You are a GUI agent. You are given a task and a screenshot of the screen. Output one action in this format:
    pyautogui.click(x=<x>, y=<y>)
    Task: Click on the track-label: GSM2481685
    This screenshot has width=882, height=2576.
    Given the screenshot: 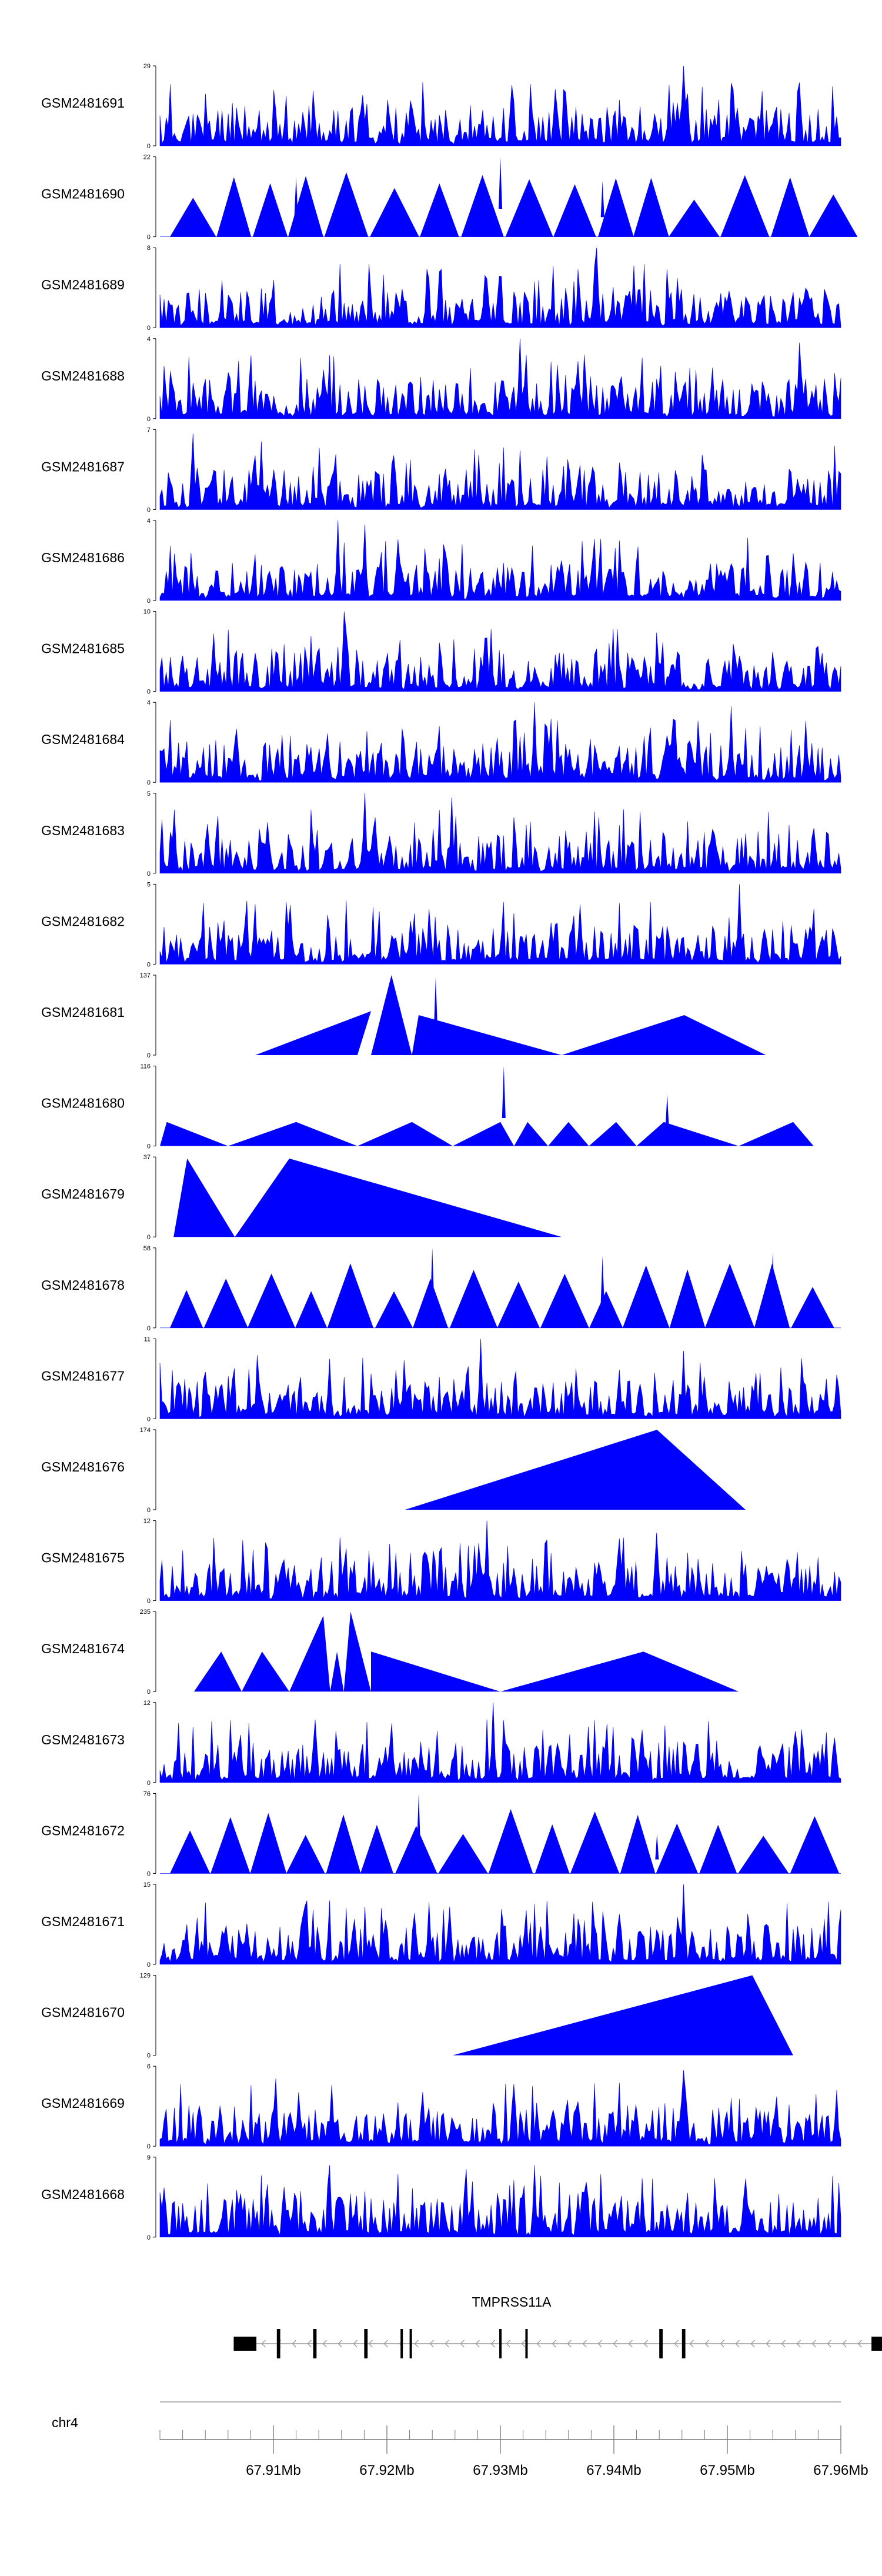 What is the action you would take?
    pyautogui.click(x=83, y=648)
    